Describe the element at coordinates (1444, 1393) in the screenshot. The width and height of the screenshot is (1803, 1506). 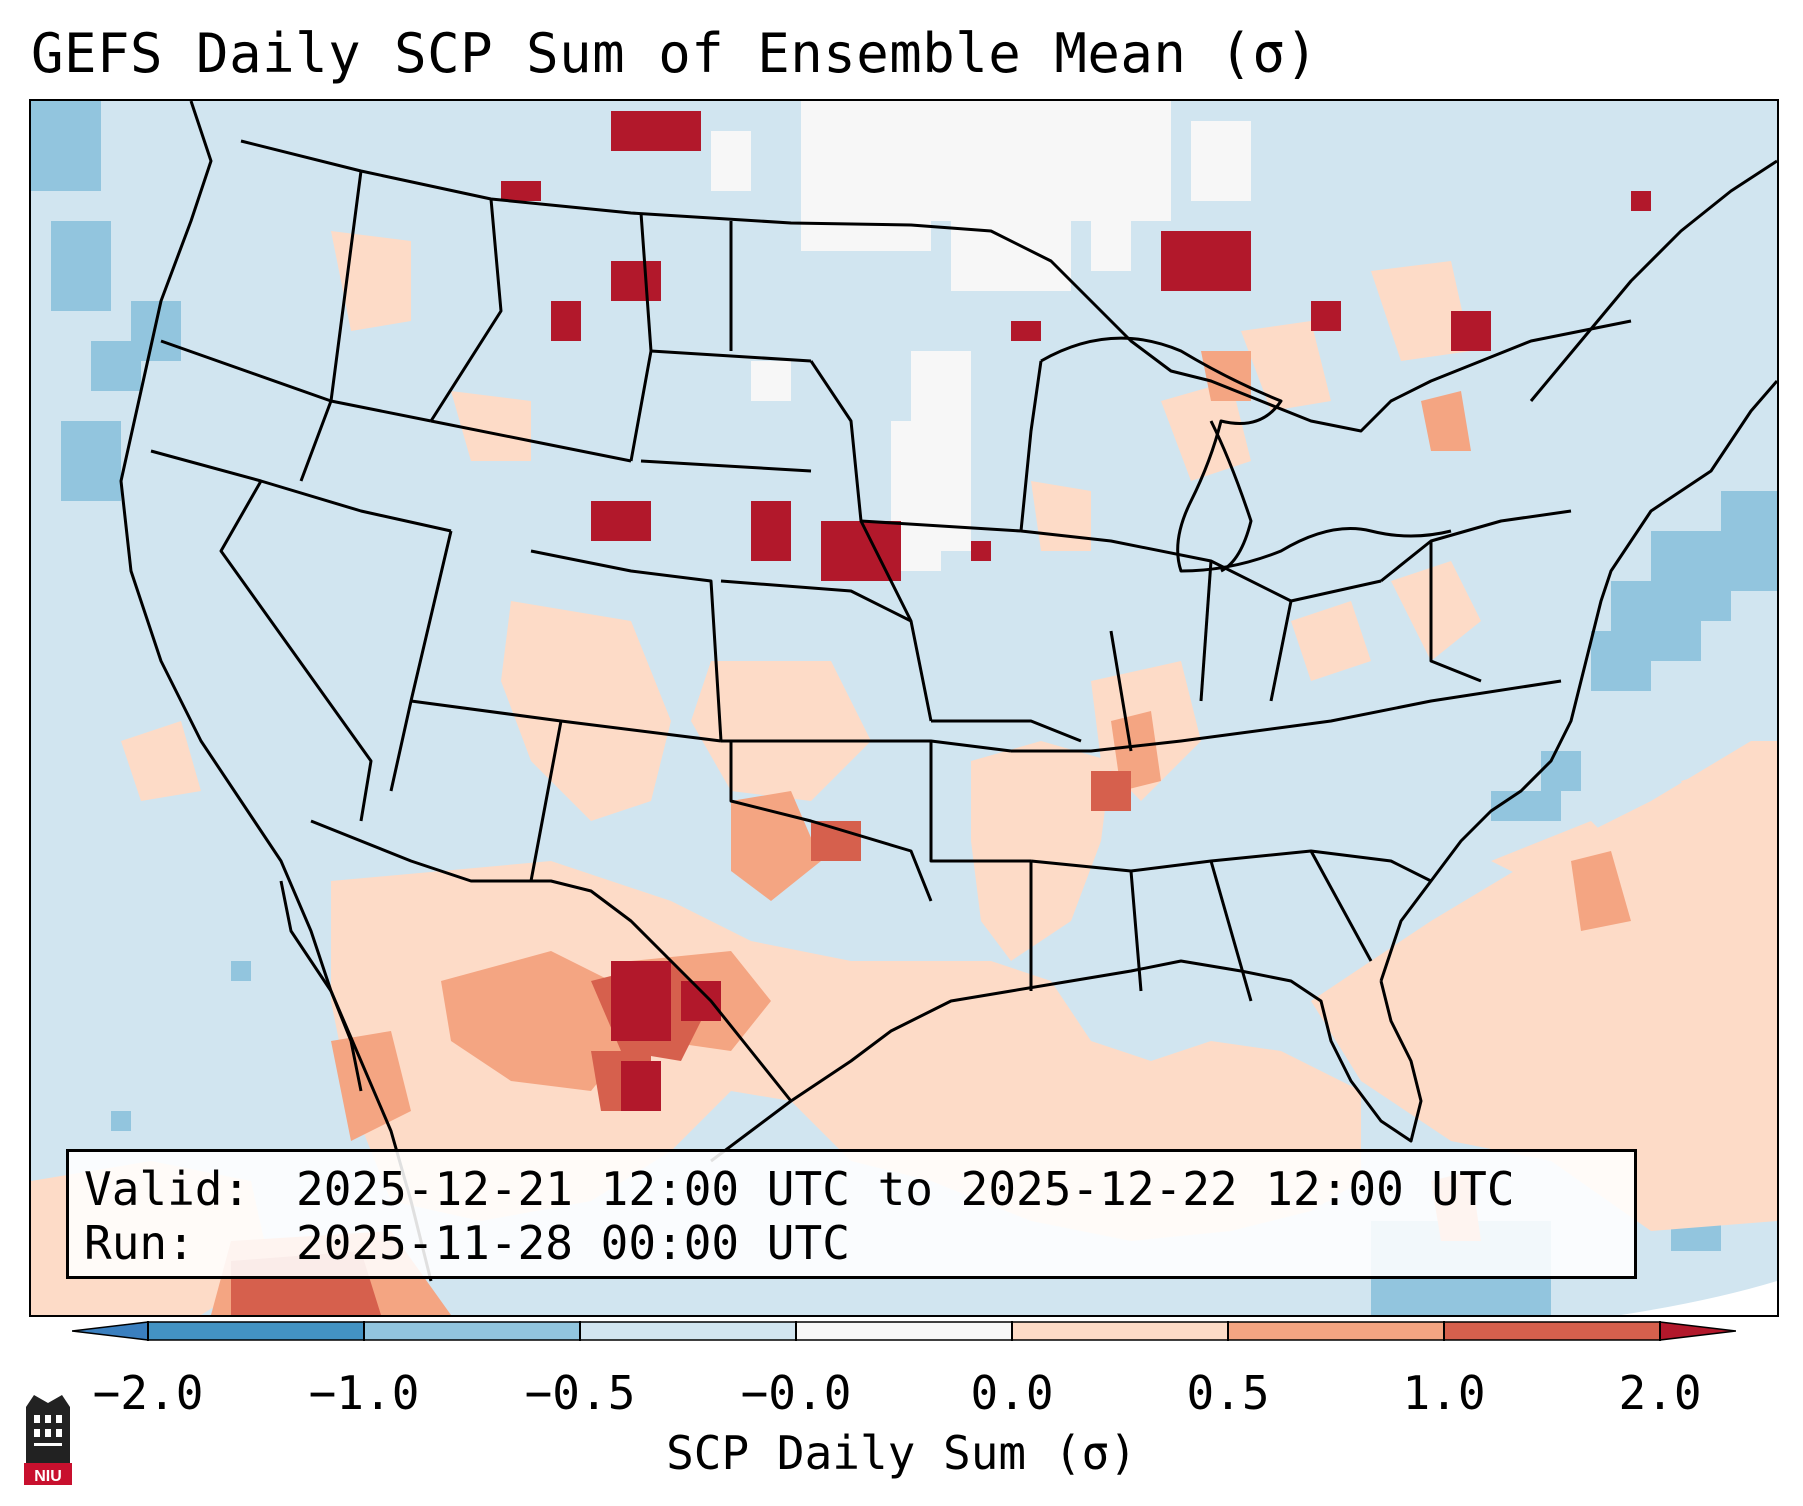
I see `colorbar-tick-label: 1.0` at that location.